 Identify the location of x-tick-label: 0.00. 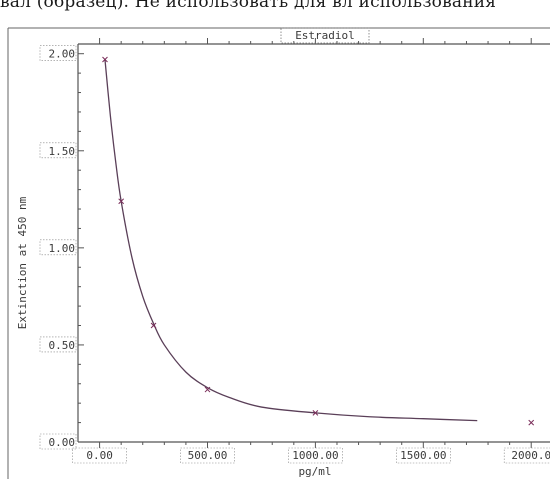
(99, 455).